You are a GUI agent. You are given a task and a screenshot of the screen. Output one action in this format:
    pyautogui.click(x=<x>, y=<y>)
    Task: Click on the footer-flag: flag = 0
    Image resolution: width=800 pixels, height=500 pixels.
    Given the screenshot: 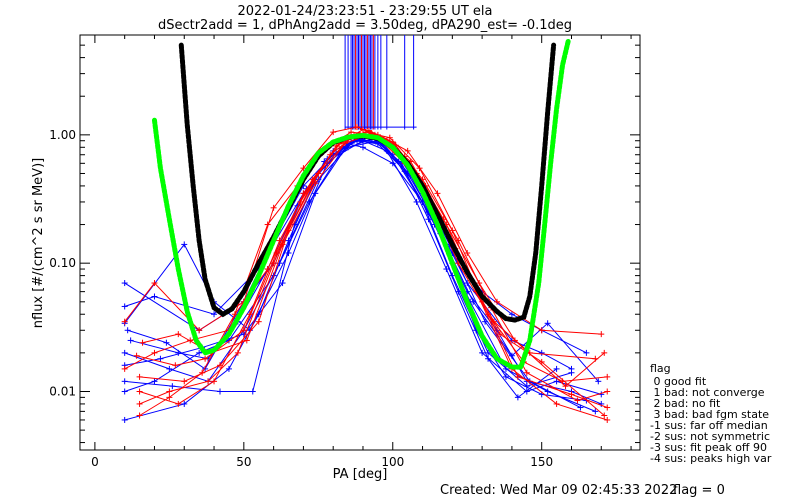 What is the action you would take?
    pyautogui.click(x=699, y=490)
    